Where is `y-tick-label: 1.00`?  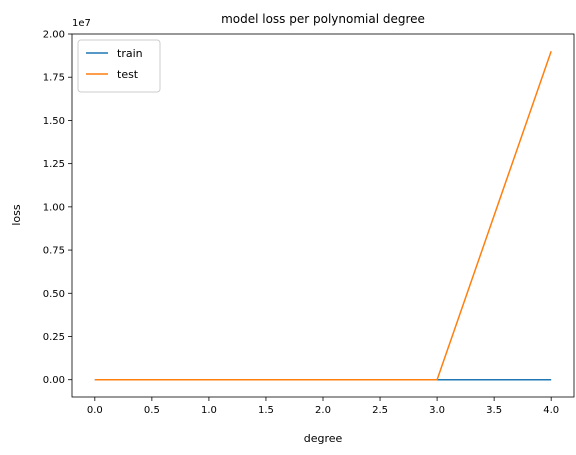 y-tick-label: 1.00 is located at coordinates (54, 207).